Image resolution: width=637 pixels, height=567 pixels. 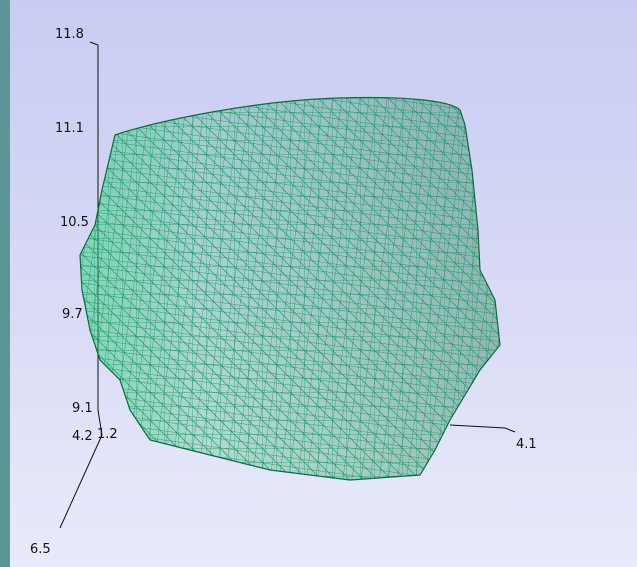 I want to click on x-tick-label: 4.1, so click(x=526, y=444).